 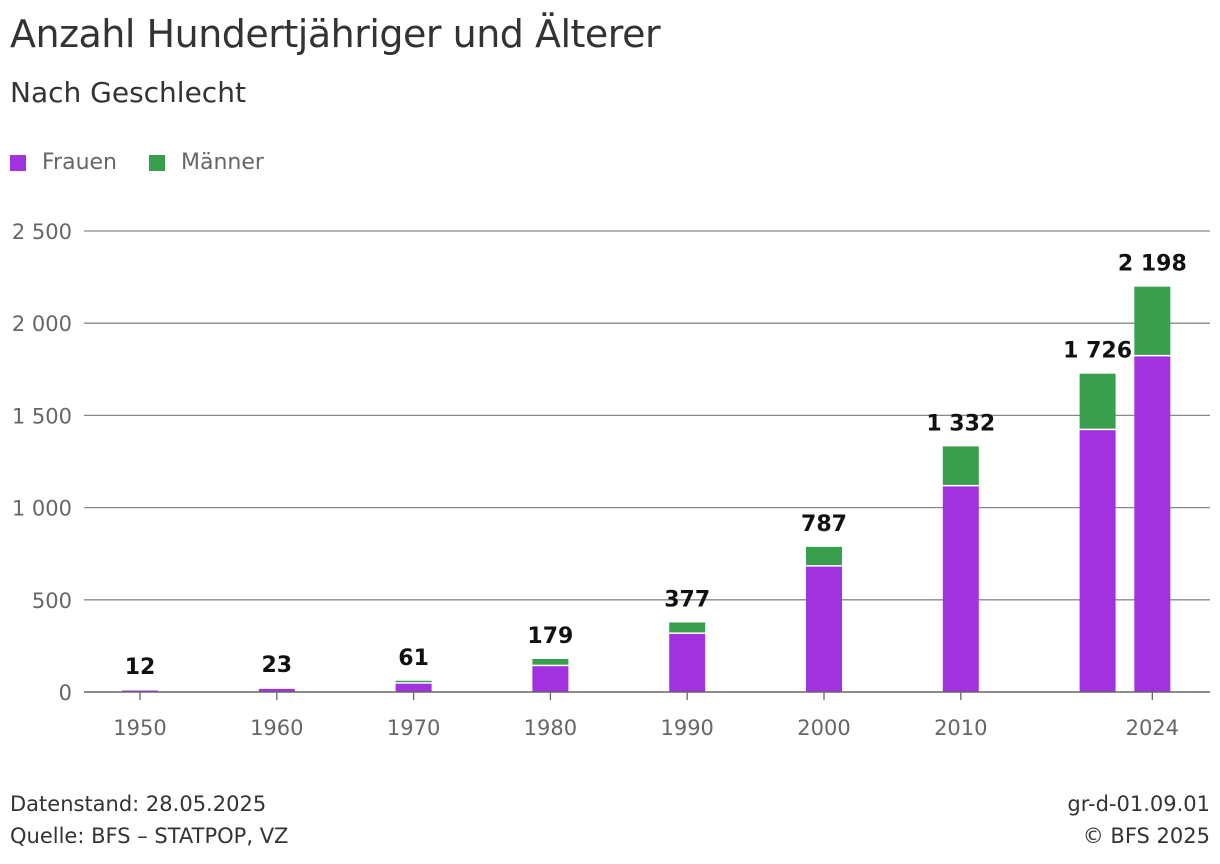 I want to click on legend-item-frauen: Frauen, so click(x=63, y=162).